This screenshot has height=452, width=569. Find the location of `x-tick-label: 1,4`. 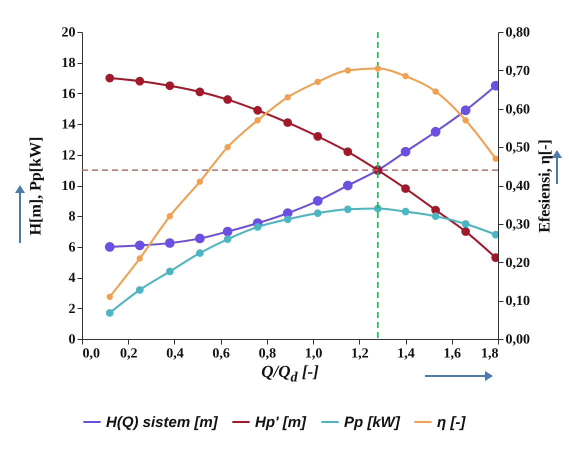

x-tick-label: 1,4 is located at coordinates (406, 354).